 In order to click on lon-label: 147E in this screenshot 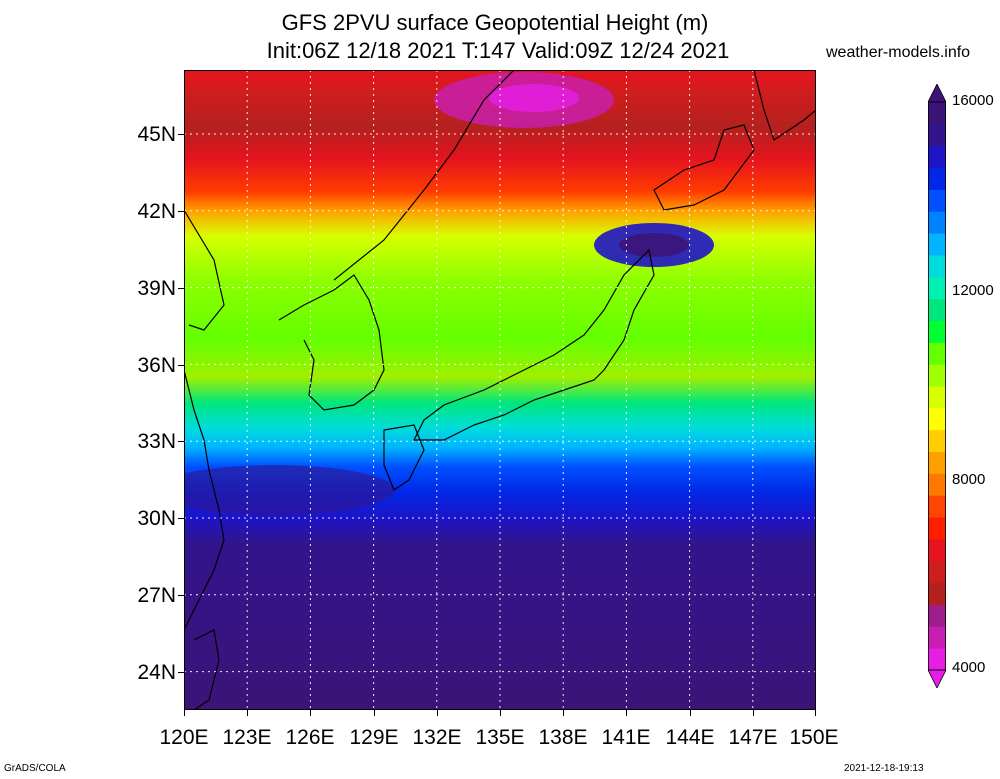, I will do `click(753, 737)`.